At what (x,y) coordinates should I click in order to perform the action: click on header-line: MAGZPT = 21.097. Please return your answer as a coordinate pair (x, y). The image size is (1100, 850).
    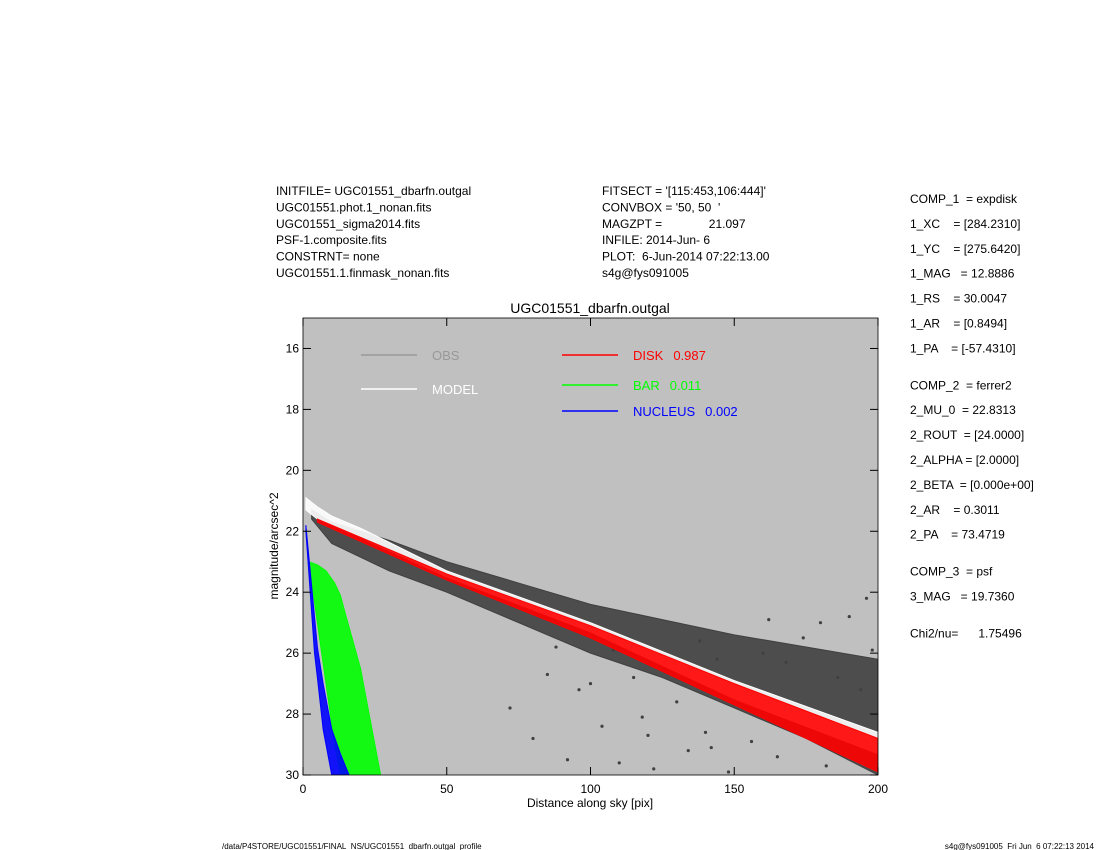
    Looking at the image, I should click on (674, 224).